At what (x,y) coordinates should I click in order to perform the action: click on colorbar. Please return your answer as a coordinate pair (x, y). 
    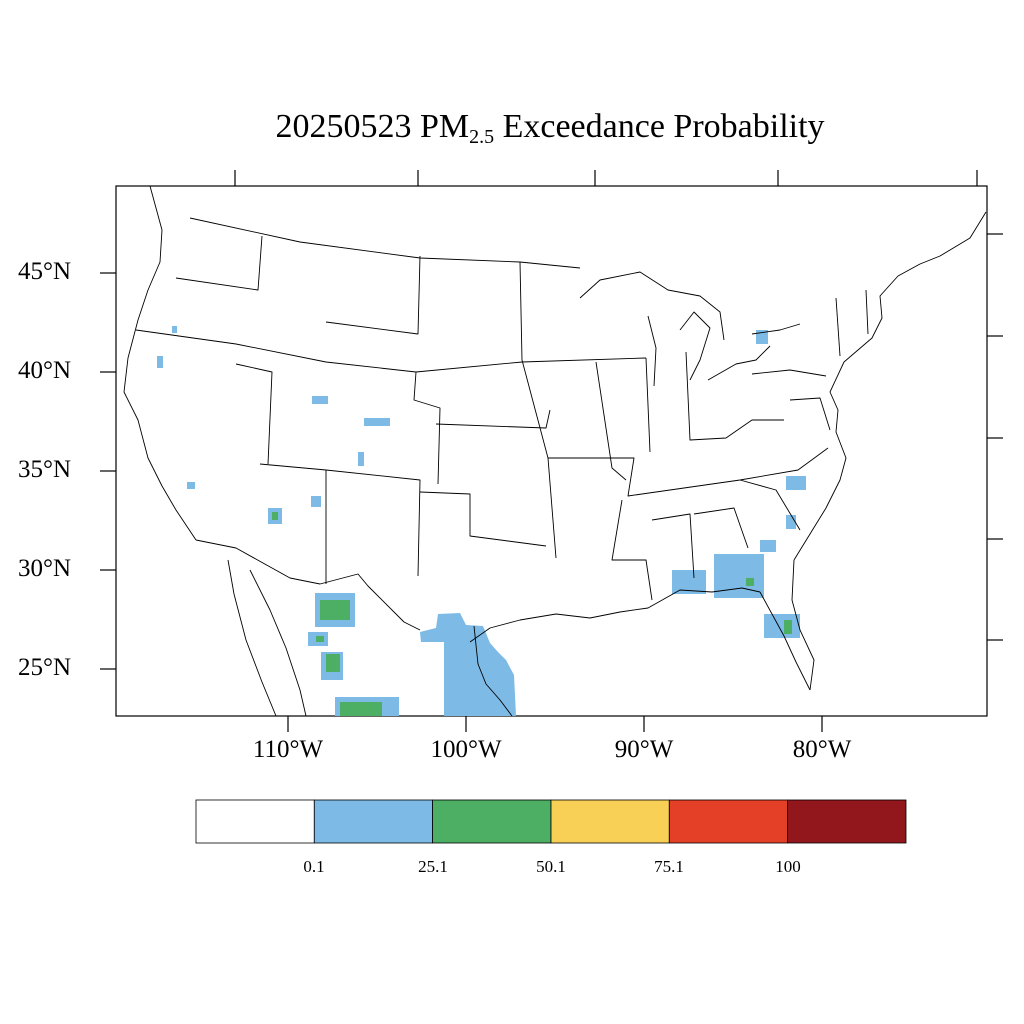
    Looking at the image, I should click on (551, 821).